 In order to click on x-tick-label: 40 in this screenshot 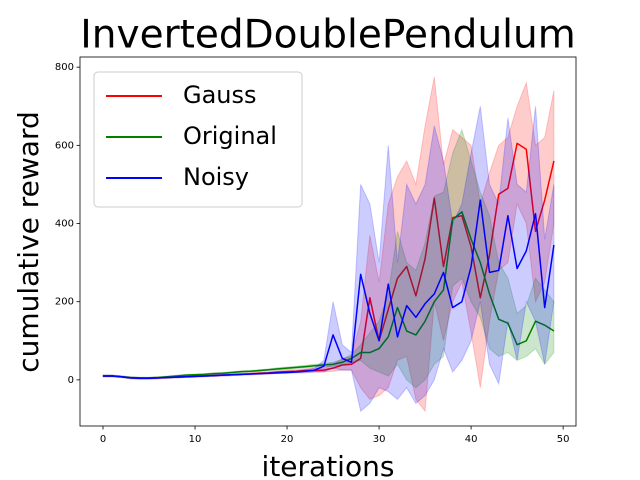, I will do `click(471, 439)`.